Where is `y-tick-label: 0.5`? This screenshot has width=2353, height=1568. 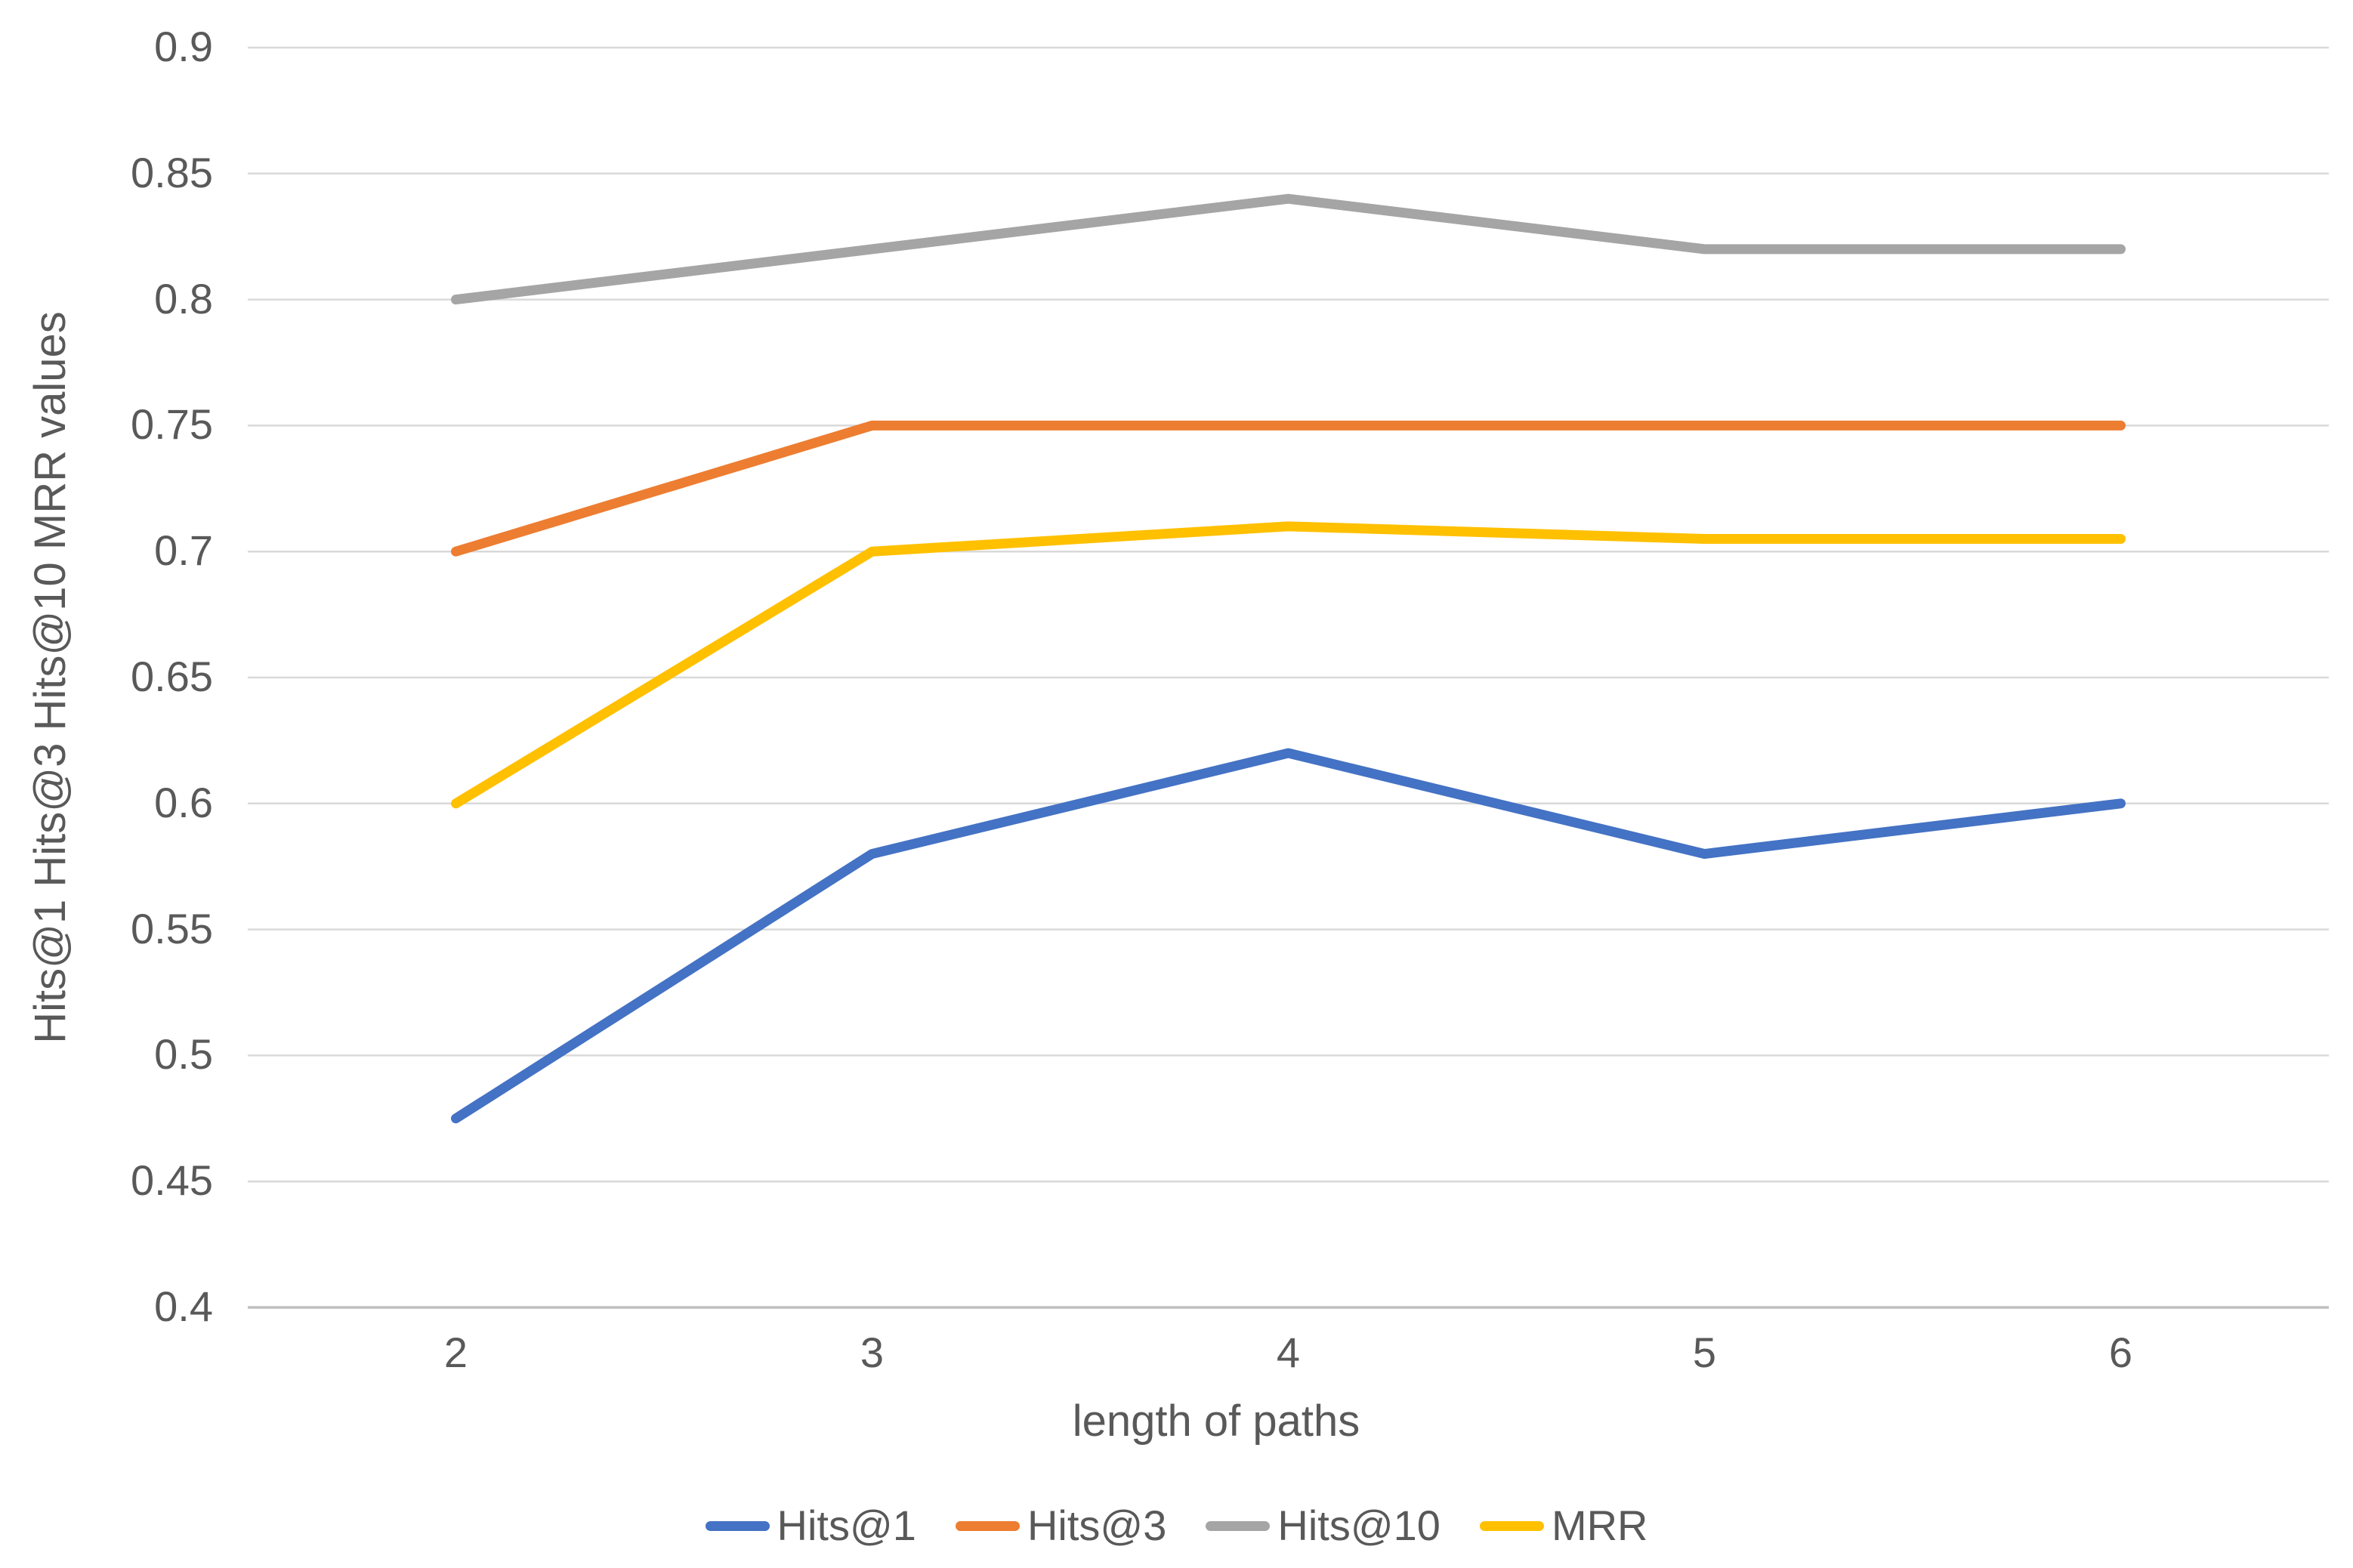
y-tick-label: 0.5 is located at coordinates (184, 1054).